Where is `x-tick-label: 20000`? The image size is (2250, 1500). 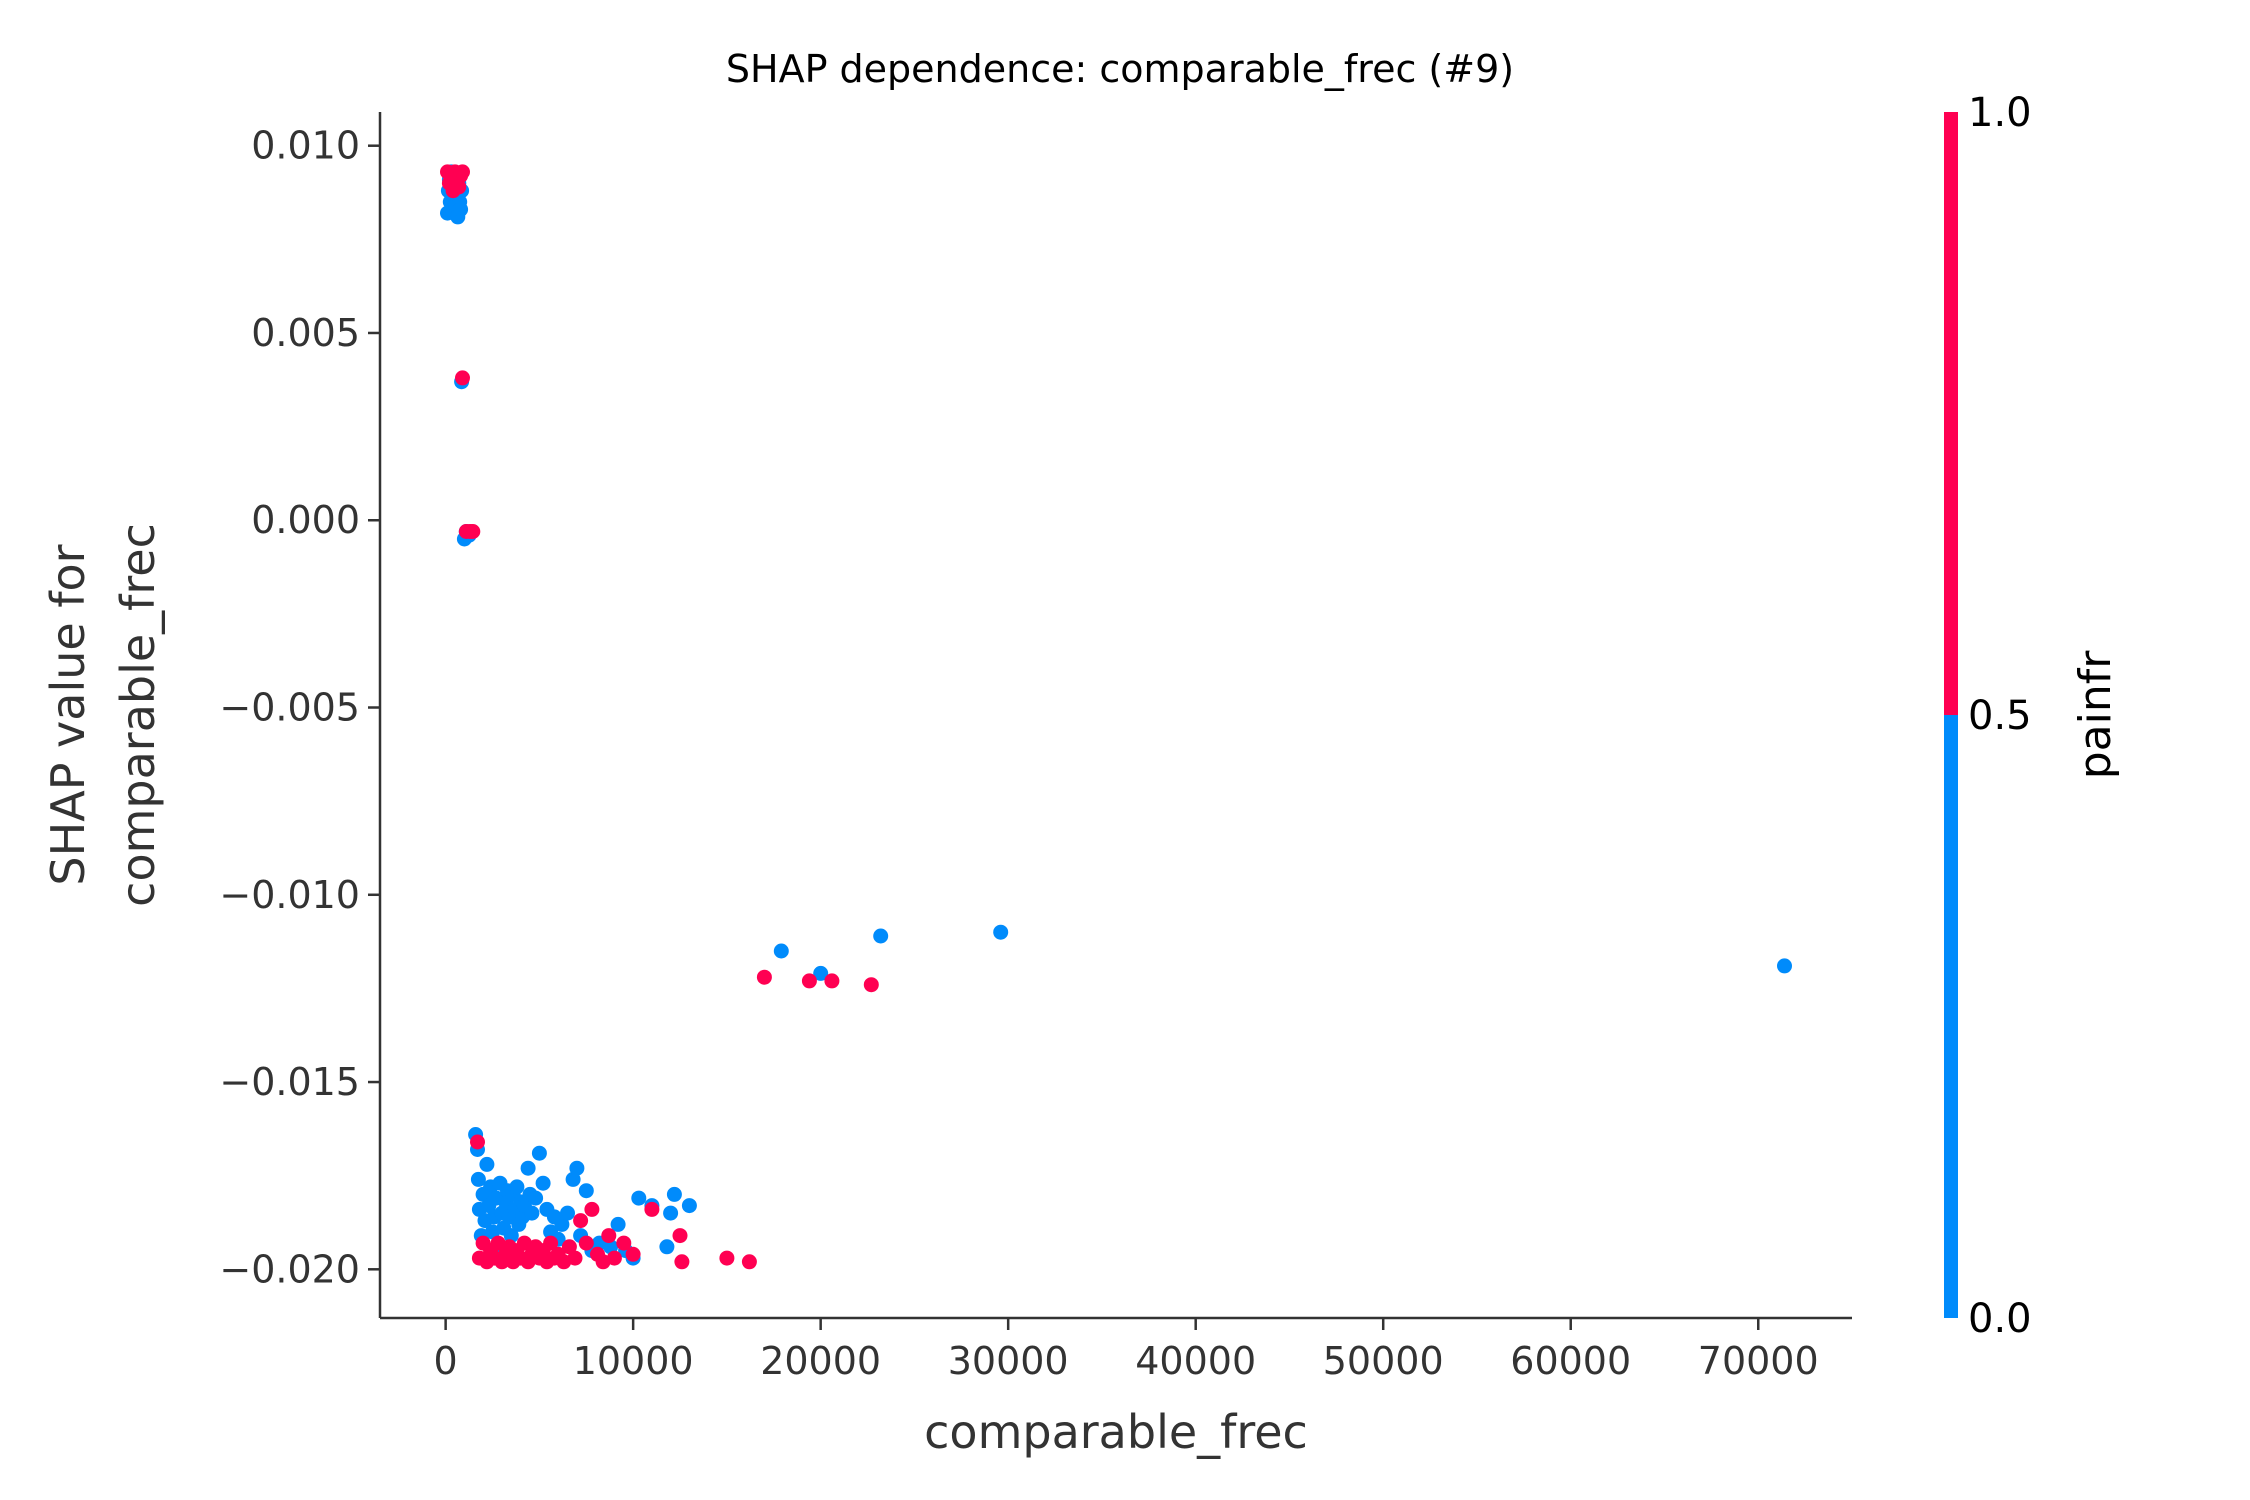 x-tick-label: 20000 is located at coordinates (820, 1361).